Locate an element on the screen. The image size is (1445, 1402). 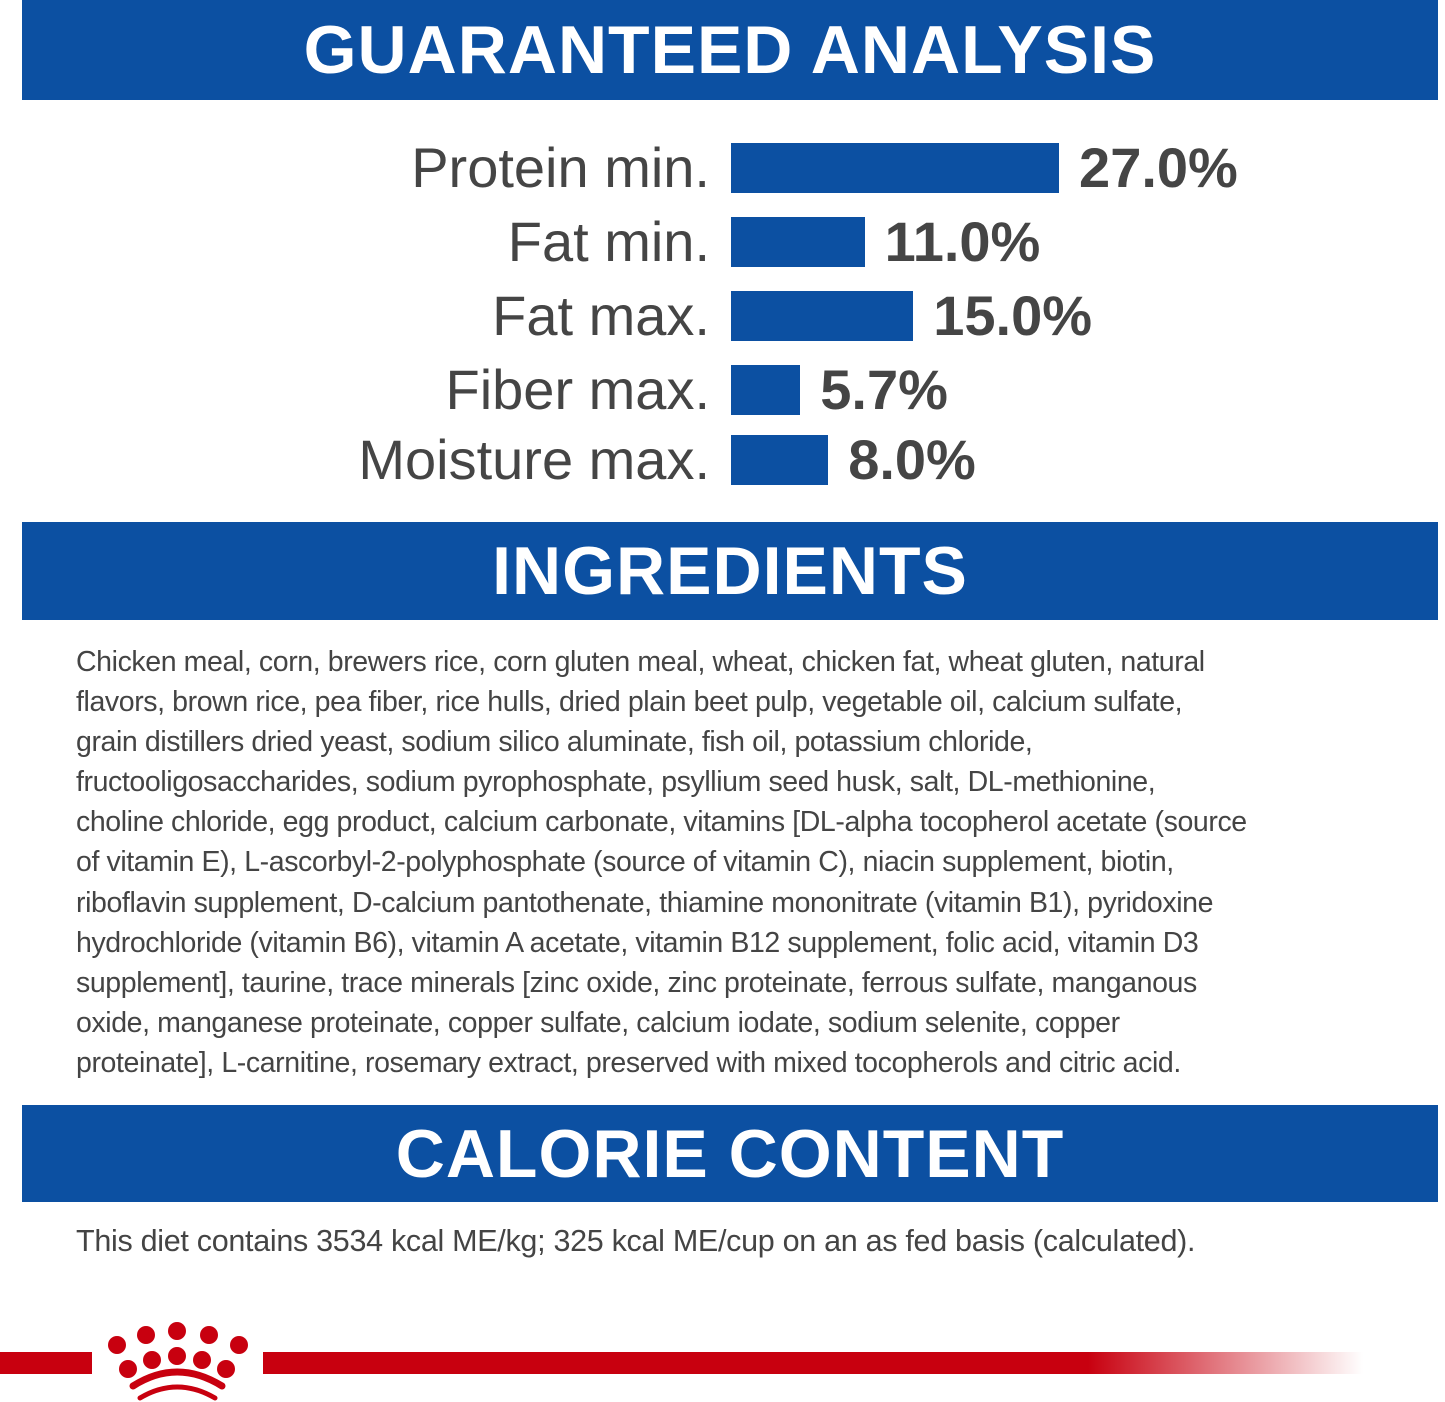
analysis-label: Protein min. is located at coordinates (560, 167).